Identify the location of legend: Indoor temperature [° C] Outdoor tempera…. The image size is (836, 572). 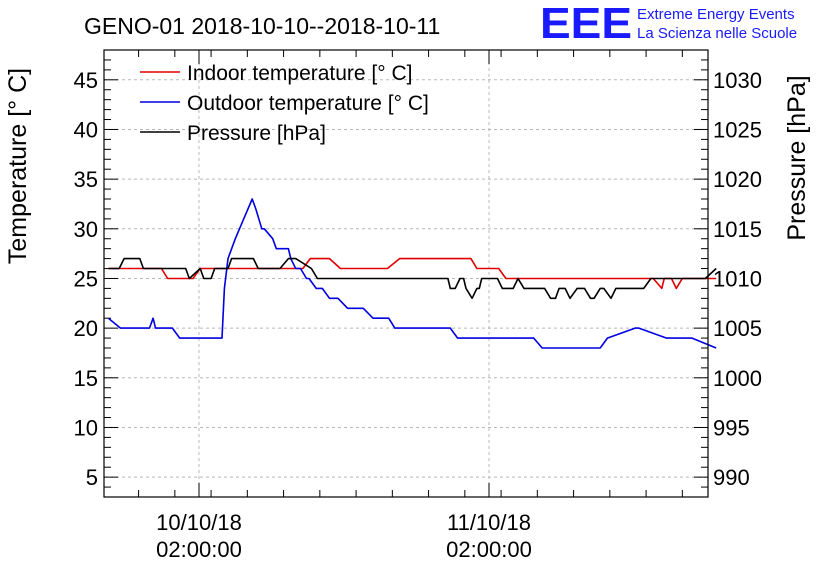
(284, 103).